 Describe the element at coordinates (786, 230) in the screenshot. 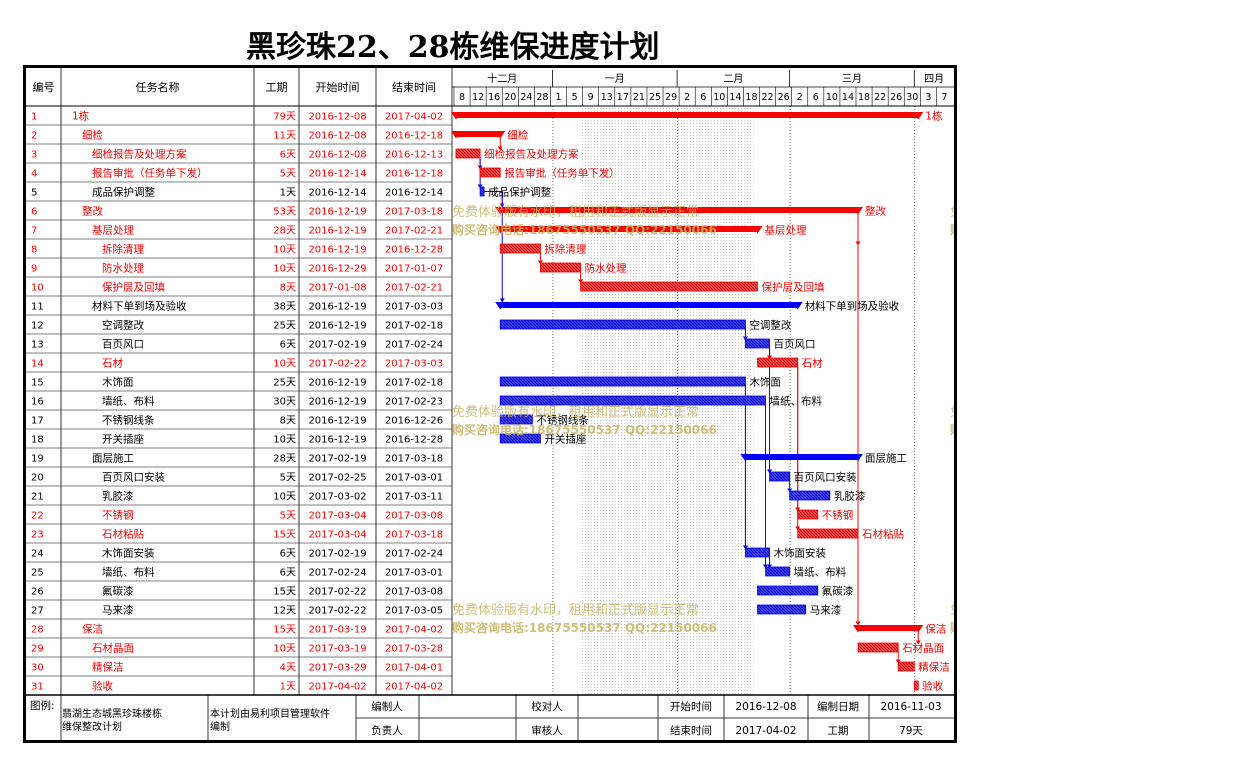

I see `bar-label: 基层处理` at that location.